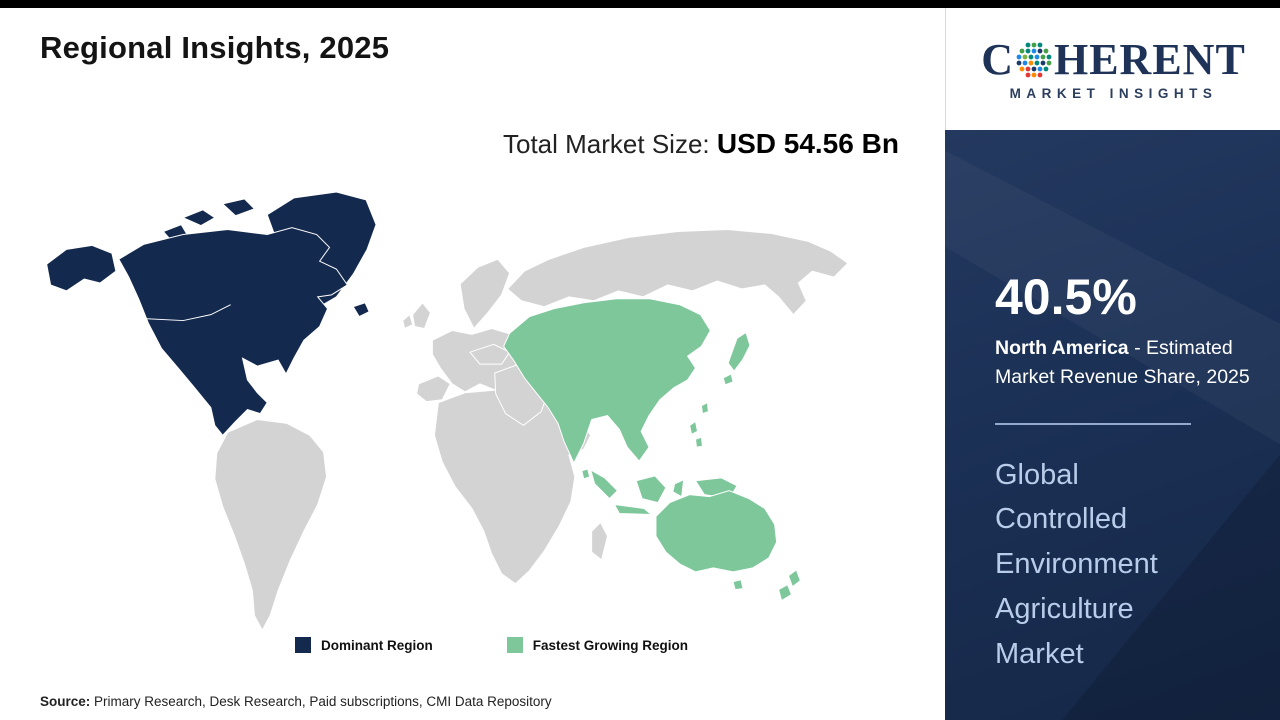  I want to click on source-label: Source:, so click(65, 701).